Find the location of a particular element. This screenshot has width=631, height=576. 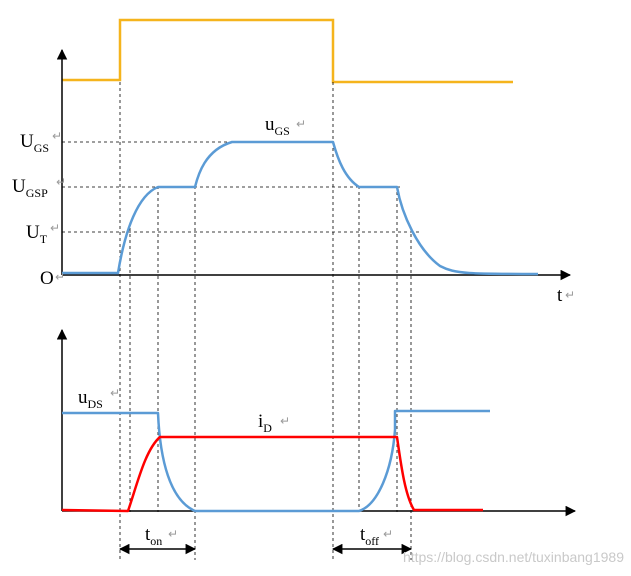

ut-level-label: UT is located at coordinates (37, 234).